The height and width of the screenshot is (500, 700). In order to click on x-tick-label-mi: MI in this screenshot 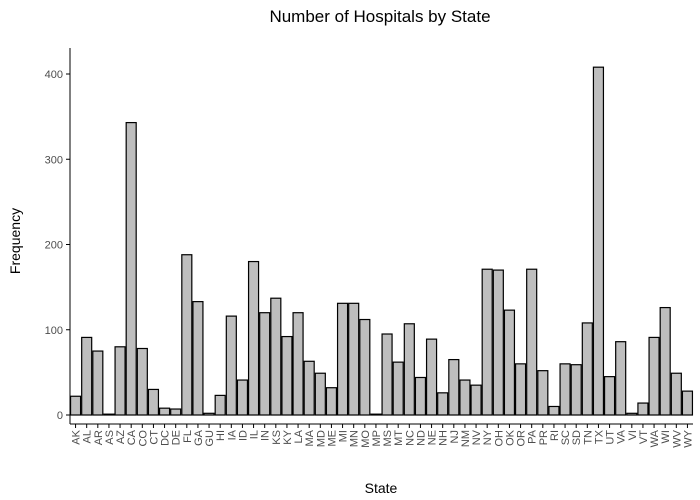, I will do `click(344, 436)`.